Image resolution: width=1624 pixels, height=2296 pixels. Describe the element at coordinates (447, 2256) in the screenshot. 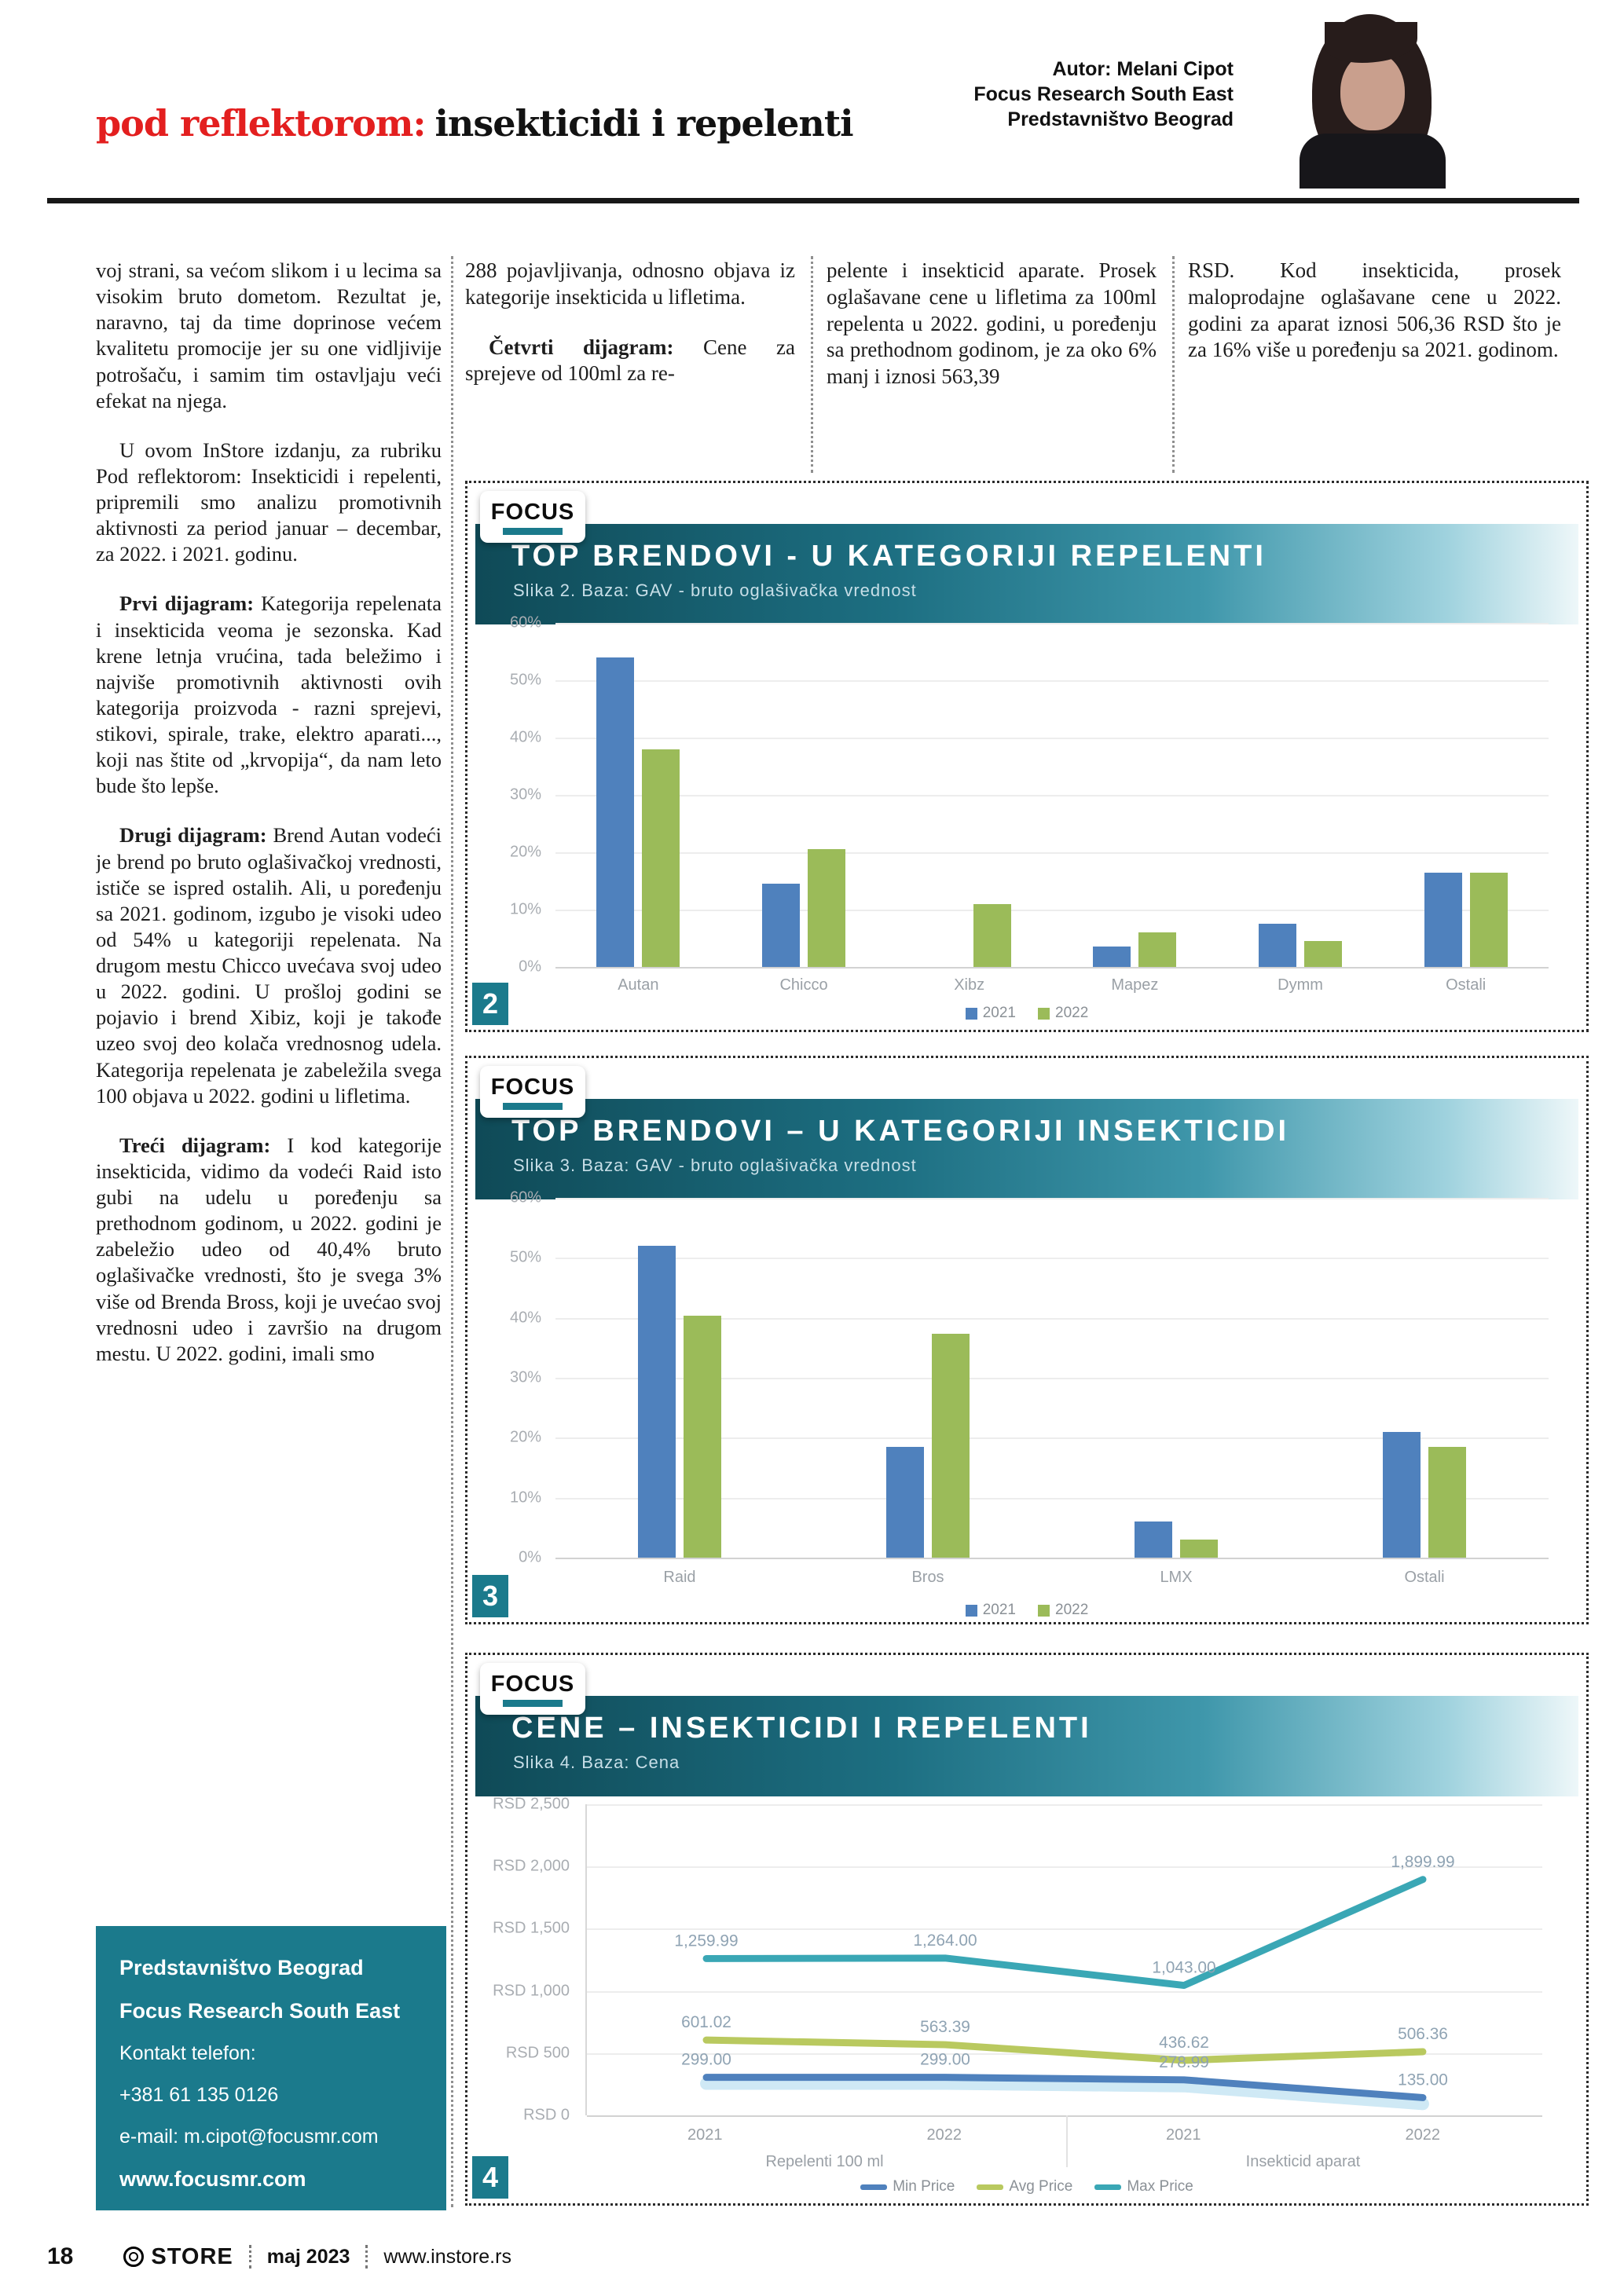

I see `website-url: www.instore.rs` at that location.